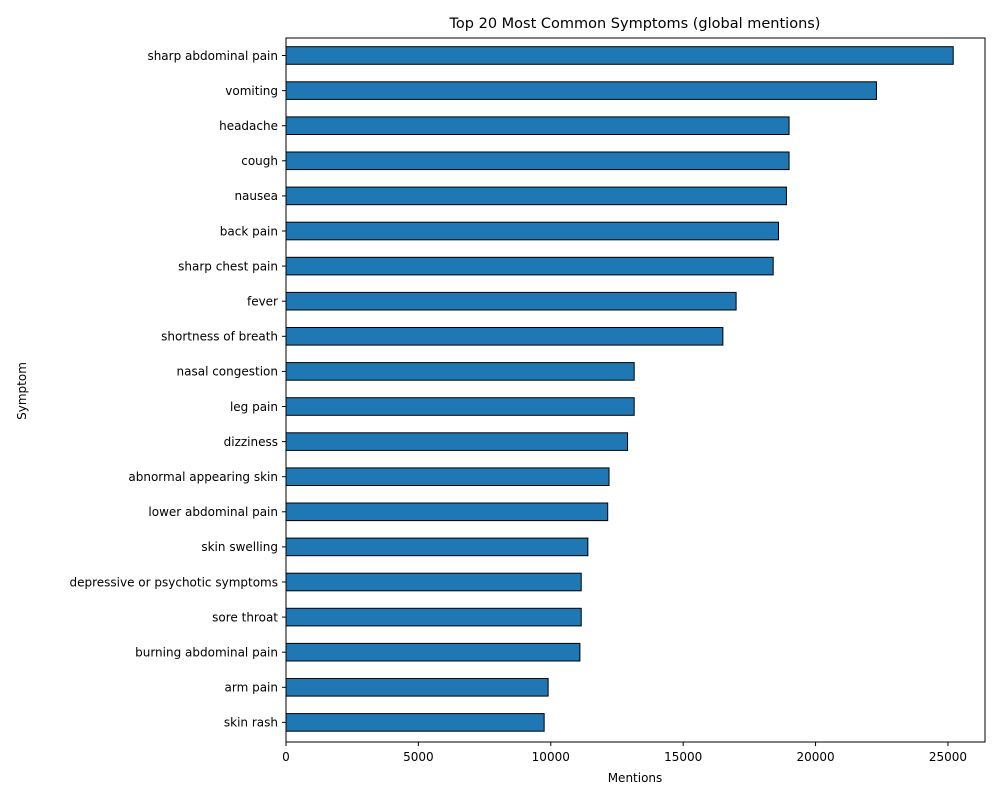 The width and height of the screenshot is (1000, 800). Describe the element at coordinates (254, 407) in the screenshot. I see `y-tick-label: leg pain` at that location.